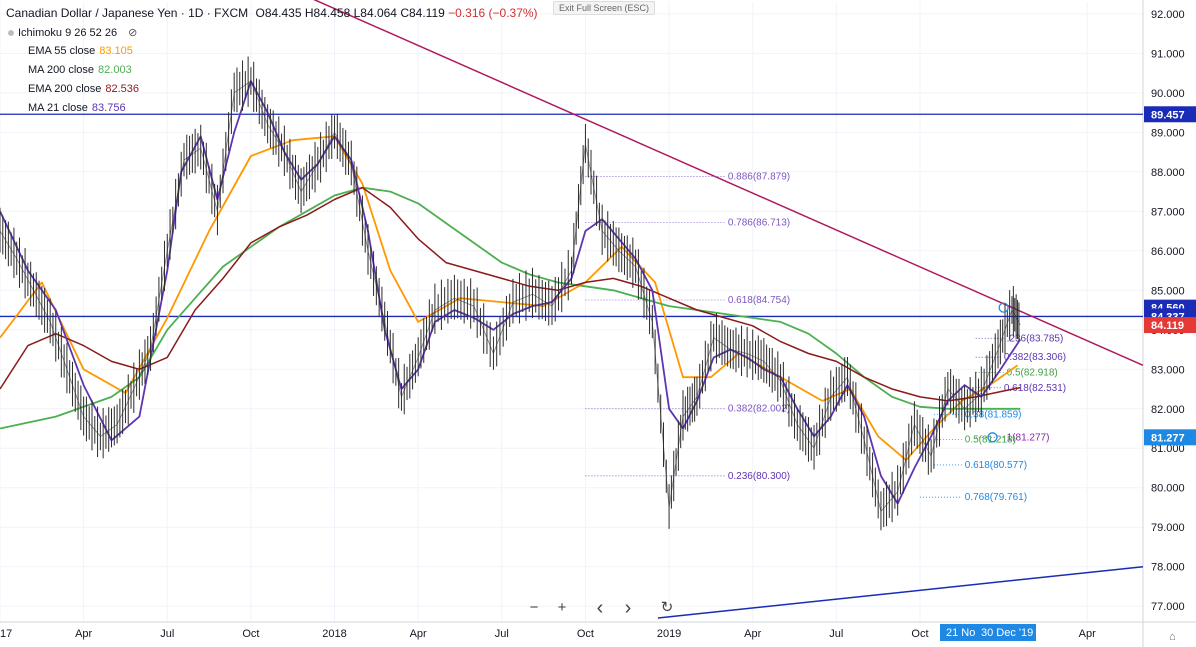  Describe the element at coordinates (58, 108) in the screenshot. I see `indicator-label: MA 21 close` at that location.